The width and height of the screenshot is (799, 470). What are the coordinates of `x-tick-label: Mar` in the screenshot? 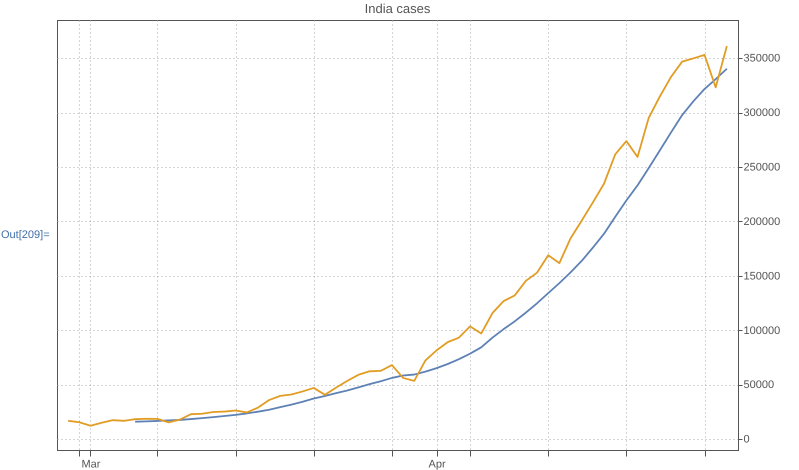 It's located at (91, 464).